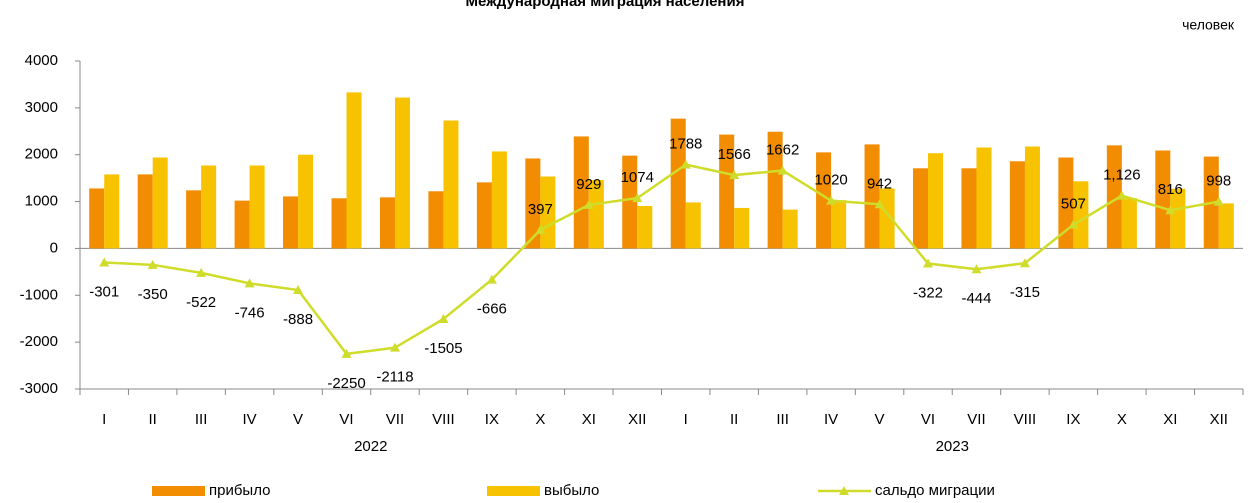 This screenshot has width=1251, height=503. I want to click on data-label: -444, so click(976, 298).